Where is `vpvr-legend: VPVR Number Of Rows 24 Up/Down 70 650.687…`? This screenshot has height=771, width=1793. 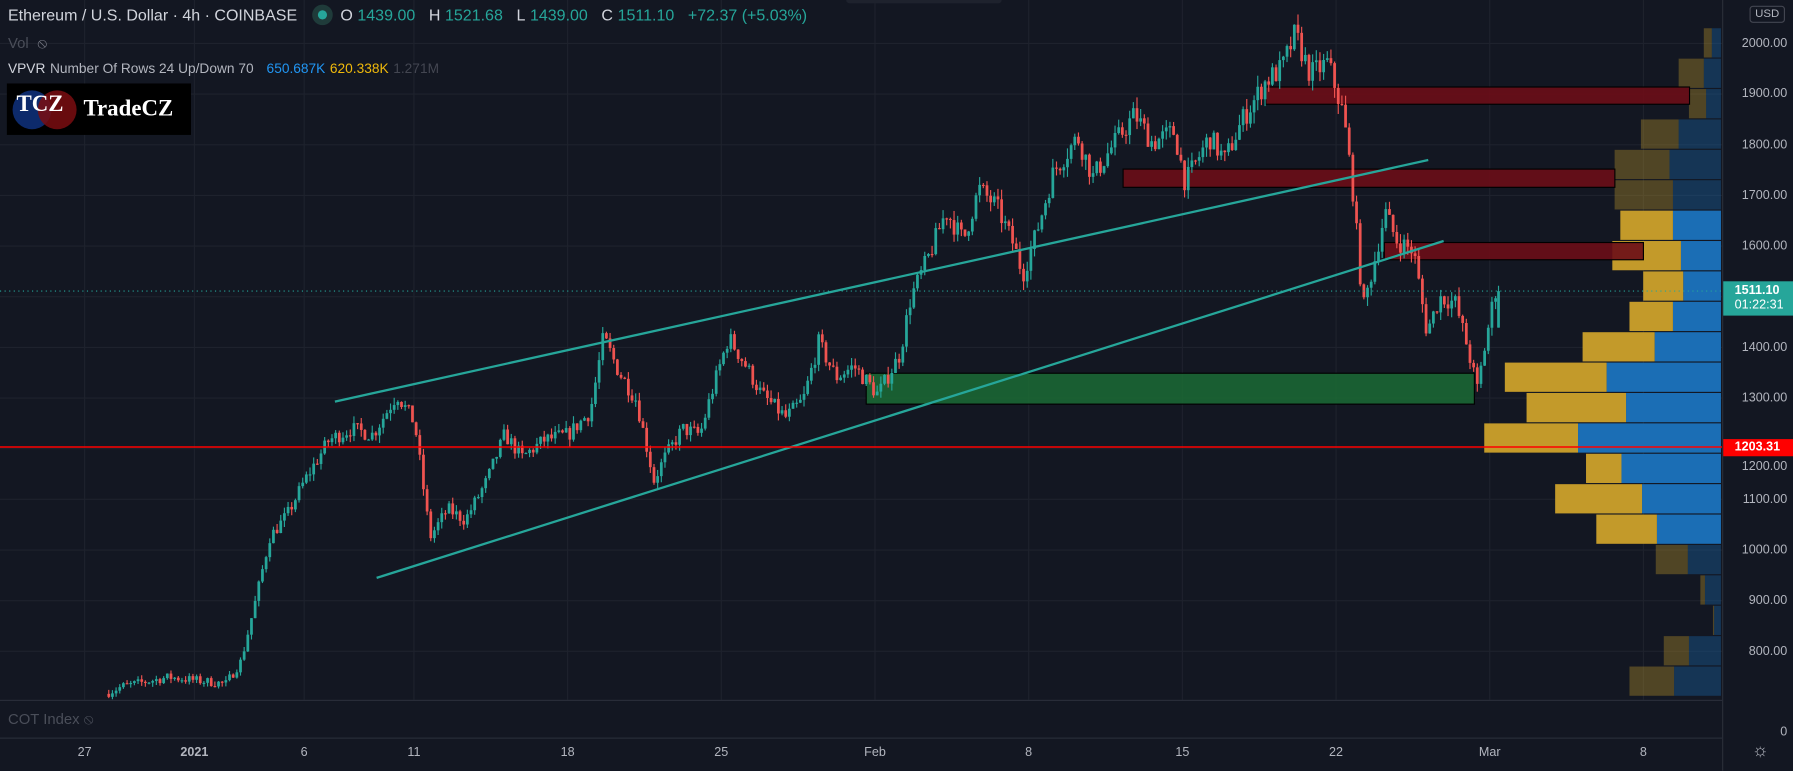
vpvr-legend: VPVR Number Of Rows 24 Up/Down 70 650.687… is located at coordinates (226, 69).